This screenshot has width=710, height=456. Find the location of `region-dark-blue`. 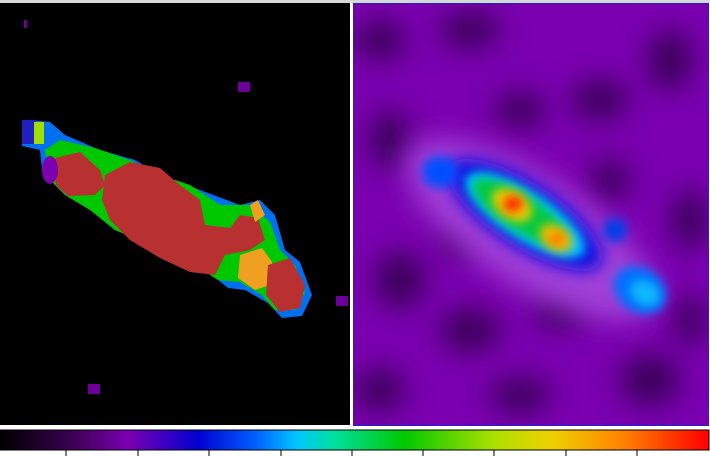

region-dark-blue is located at coordinates (29, 132).